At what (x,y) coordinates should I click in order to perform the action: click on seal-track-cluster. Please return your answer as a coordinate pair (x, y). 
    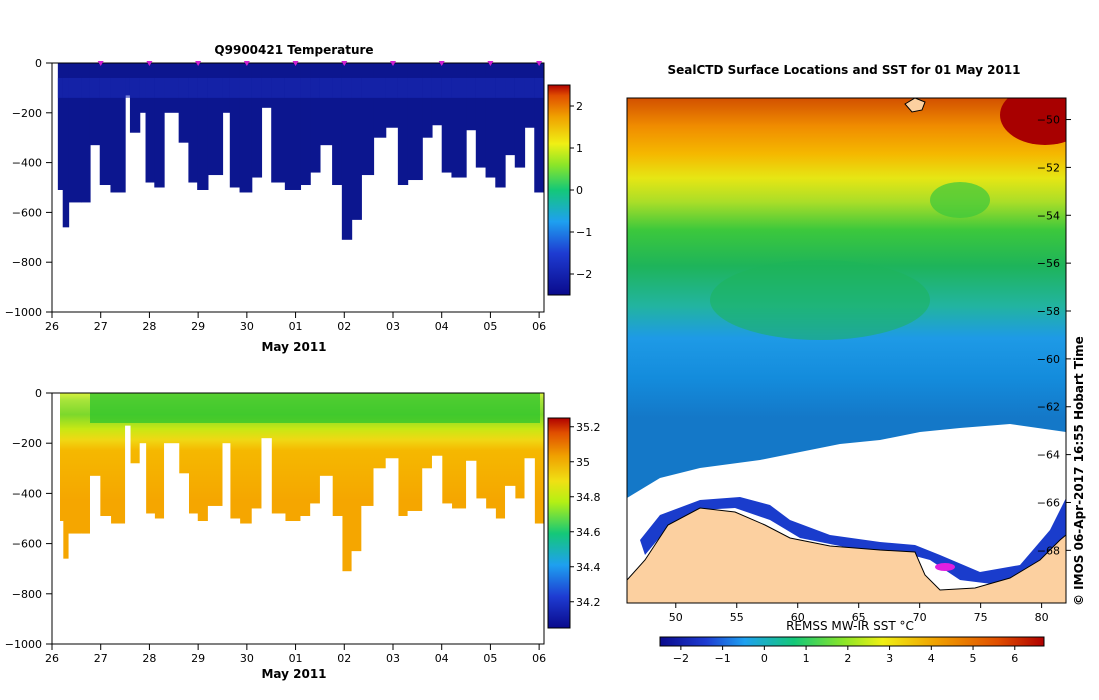
    Looking at the image, I should click on (945, 567).